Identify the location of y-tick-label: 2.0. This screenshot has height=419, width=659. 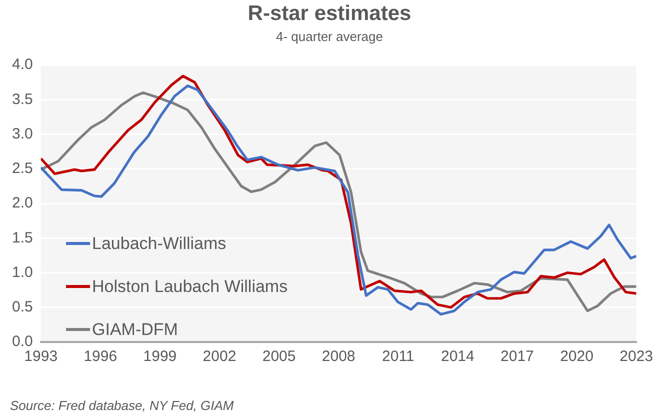
(22, 203).